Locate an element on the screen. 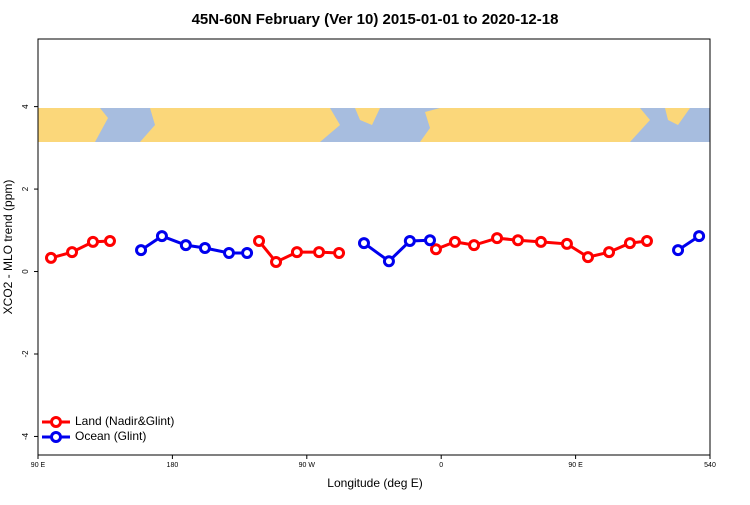 The height and width of the screenshot is (505, 750). y-axis-label: XCO2 - MLO trend (ppm) is located at coordinates (8, 247).